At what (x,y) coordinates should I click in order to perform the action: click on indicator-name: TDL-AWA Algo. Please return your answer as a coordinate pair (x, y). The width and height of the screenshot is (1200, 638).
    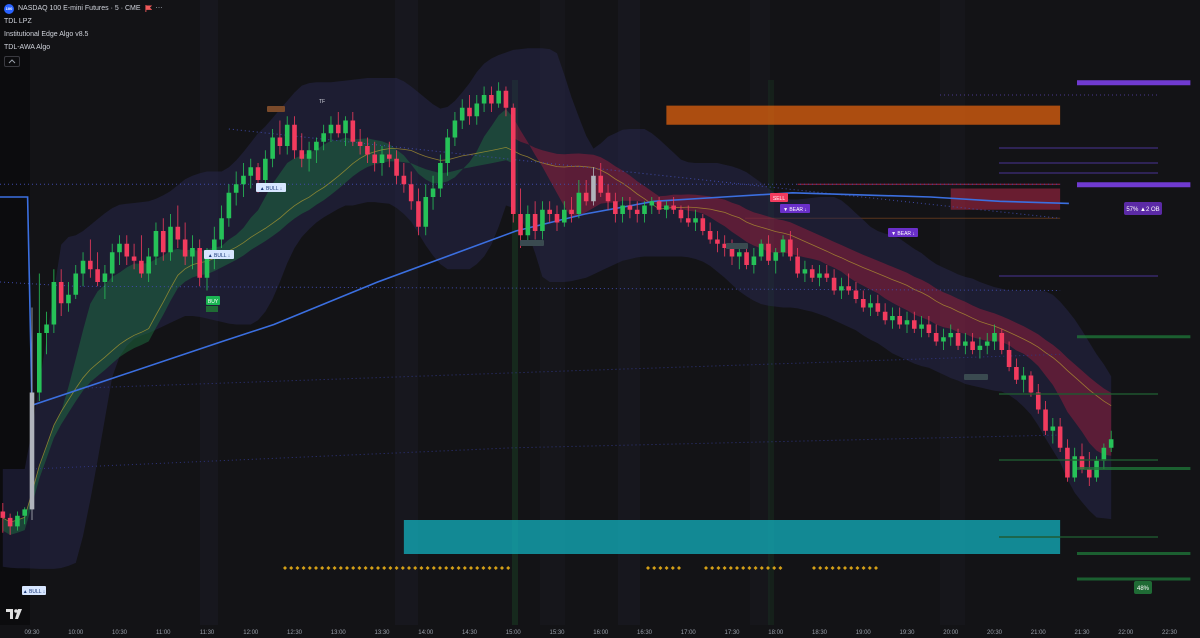
    Looking at the image, I should click on (27, 47).